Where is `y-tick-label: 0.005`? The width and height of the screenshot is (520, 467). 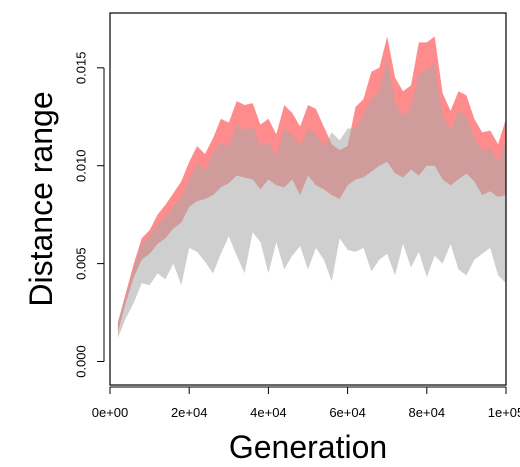 y-tick-label: 0.005 is located at coordinates (80, 263).